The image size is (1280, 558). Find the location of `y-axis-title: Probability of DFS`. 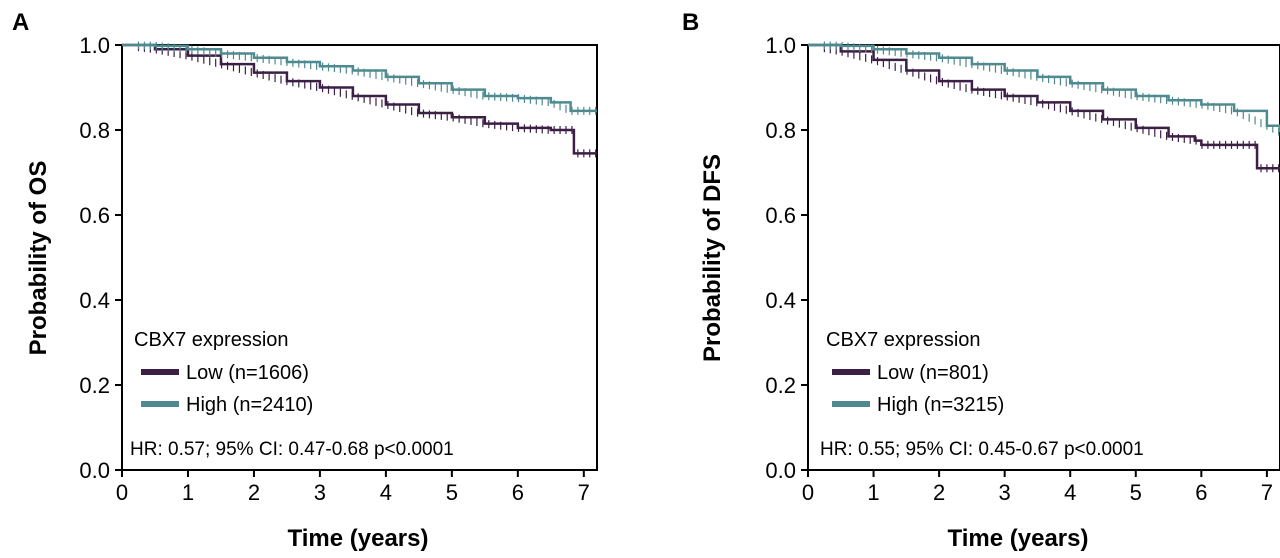

y-axis-title: Probability of DFS is located at coordinates (712, 258).